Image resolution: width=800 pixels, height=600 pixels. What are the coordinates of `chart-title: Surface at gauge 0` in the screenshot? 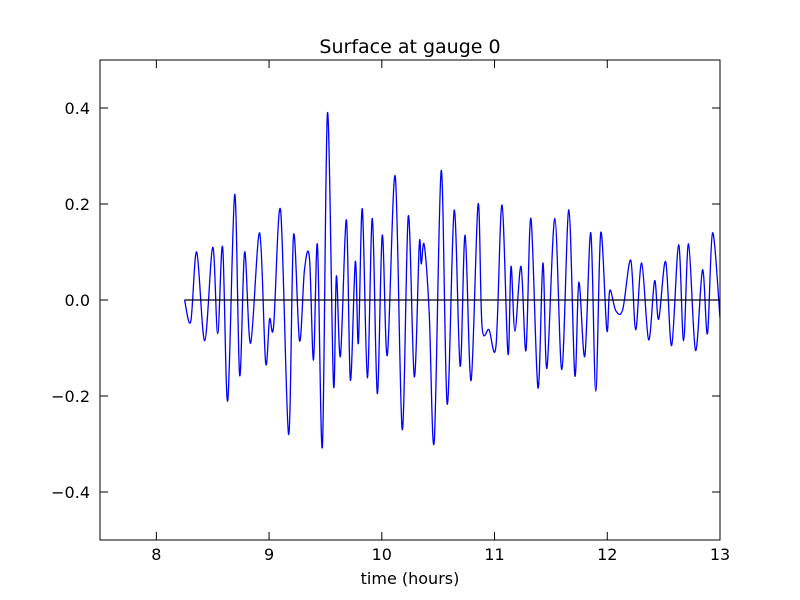 It's located at (409, 47).